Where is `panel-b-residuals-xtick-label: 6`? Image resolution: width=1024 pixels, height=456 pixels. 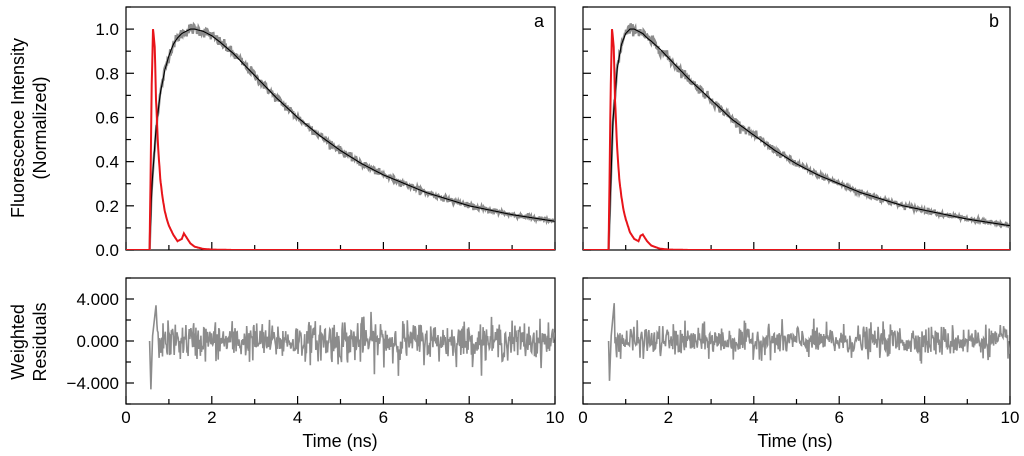
panel-b-residuals-xtick-label: 6 is located at coordinates (838, 417).